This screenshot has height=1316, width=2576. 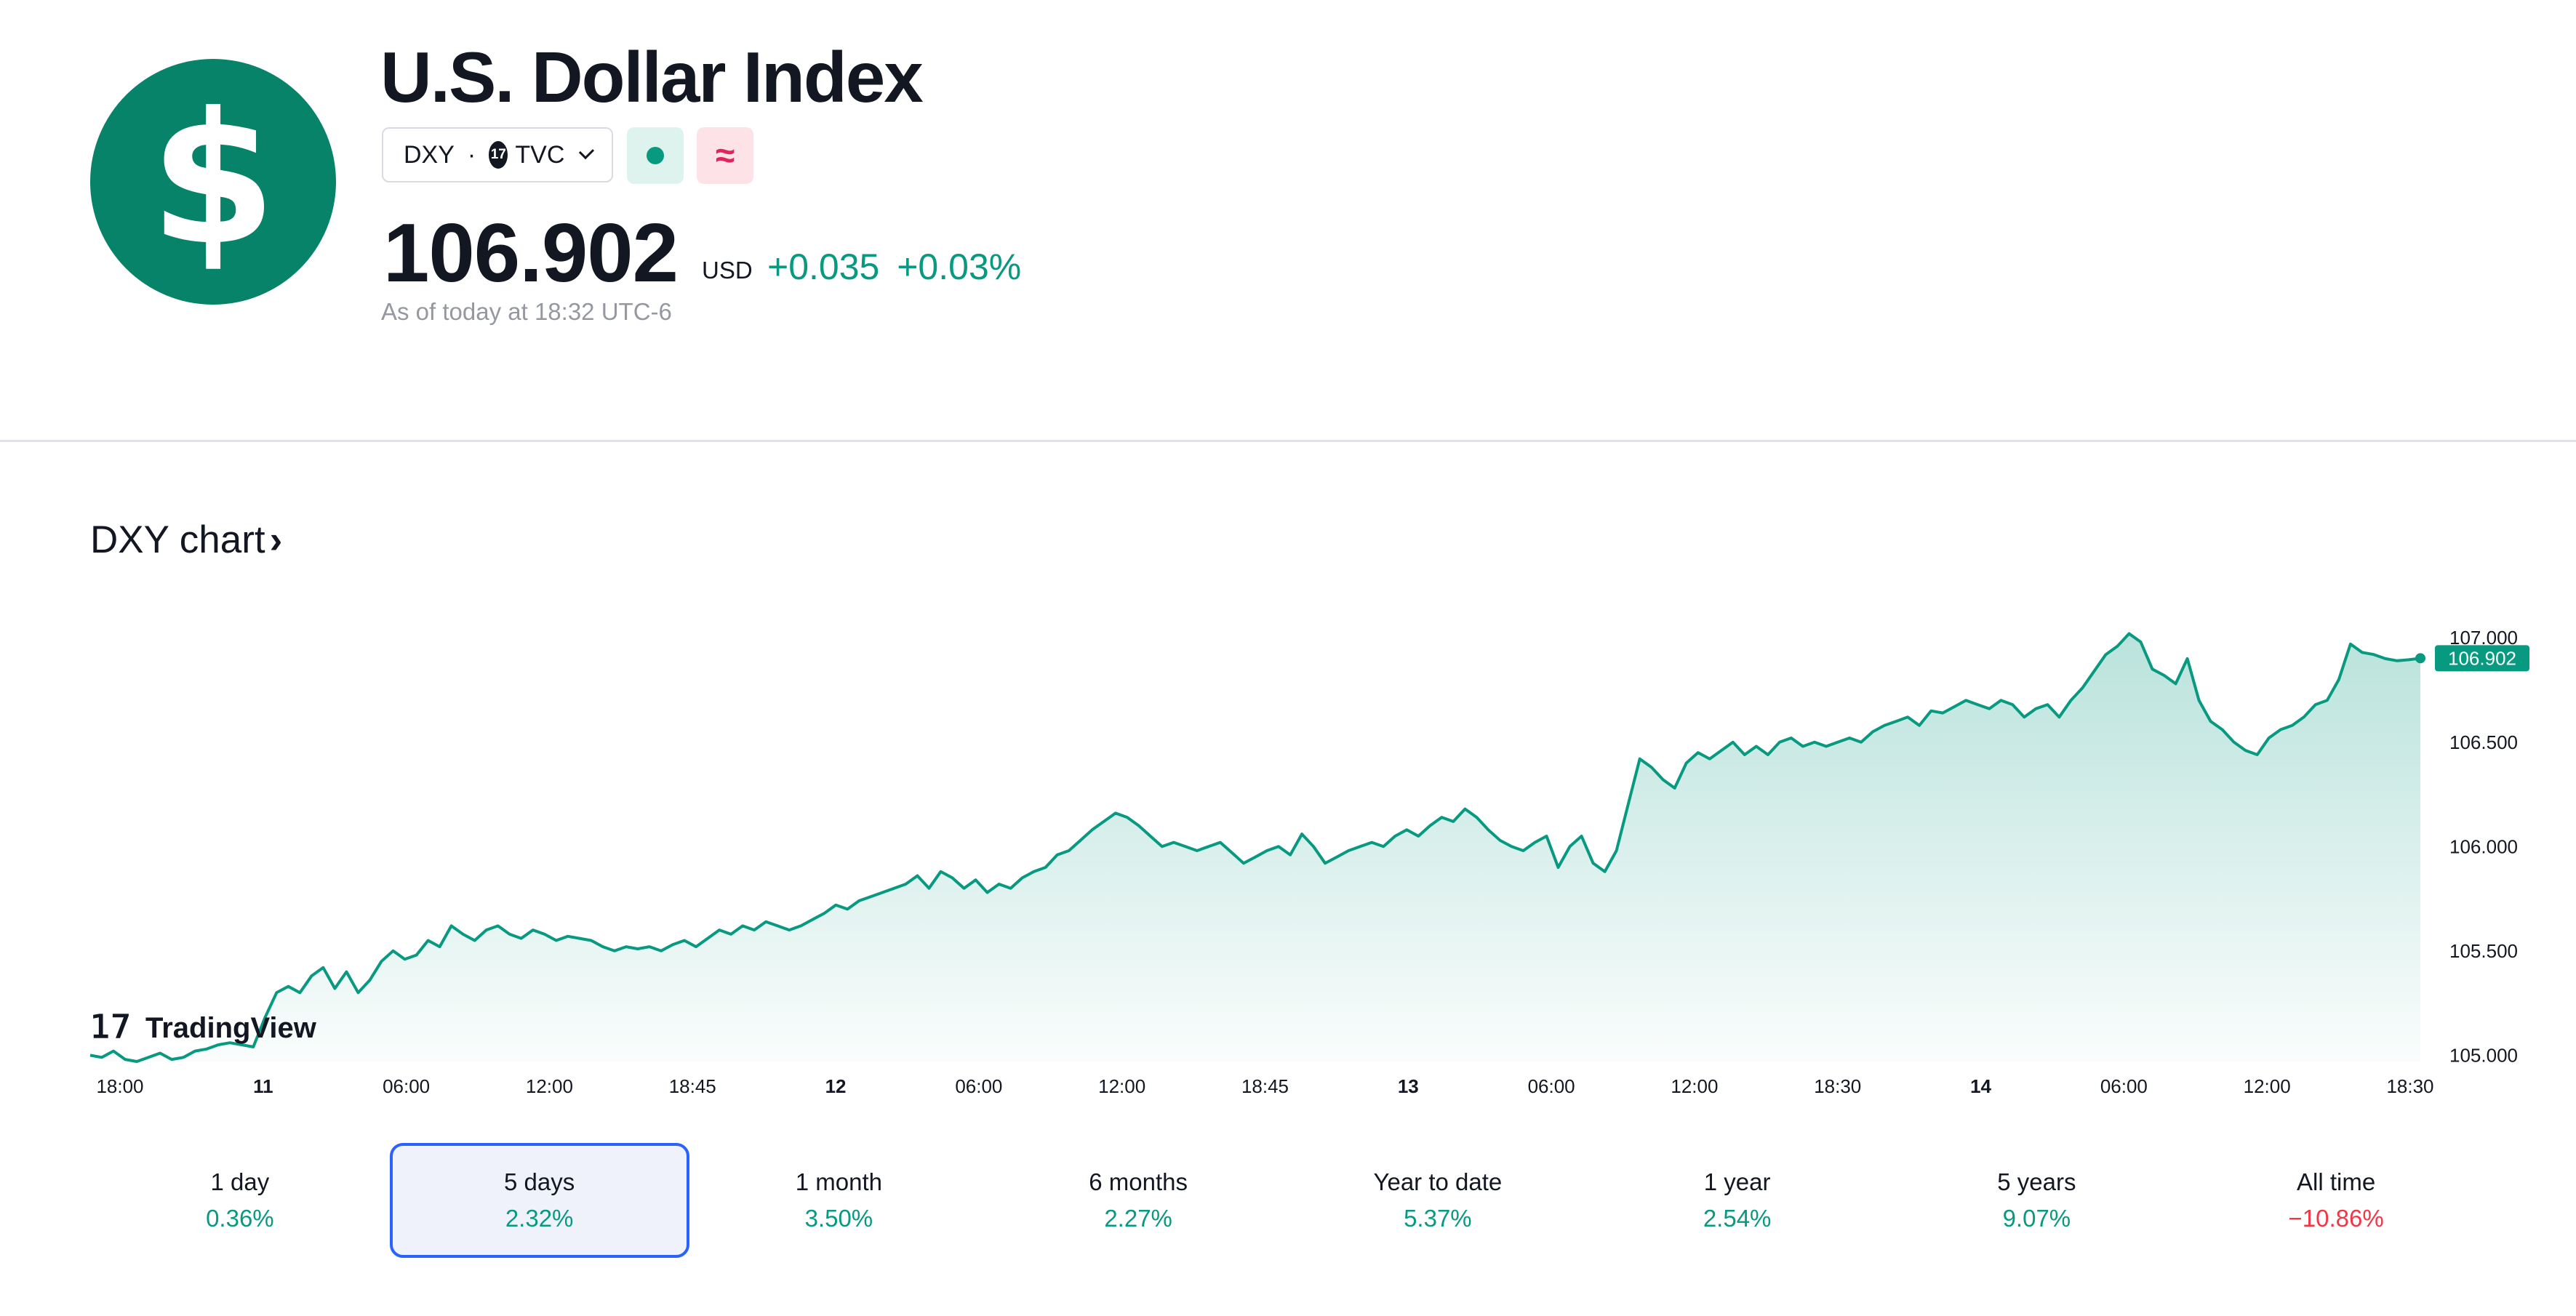 I want to click on price-timestamp: As of today at 18:32 UTC-6, so click(x=526, y=311).